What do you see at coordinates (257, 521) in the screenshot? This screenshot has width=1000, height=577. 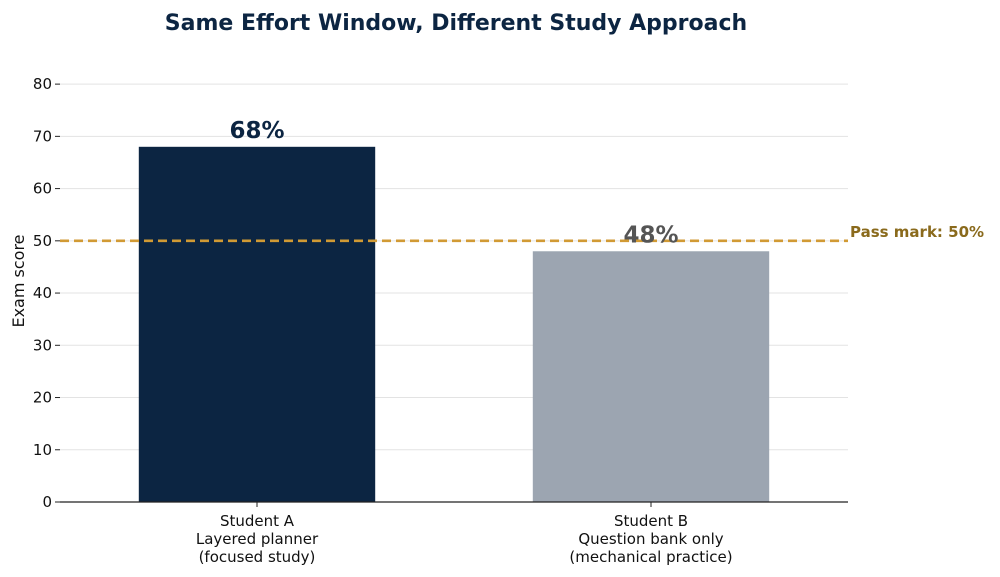 I see `x-tick-label-line: Student A` at bounding box center [257, 521].